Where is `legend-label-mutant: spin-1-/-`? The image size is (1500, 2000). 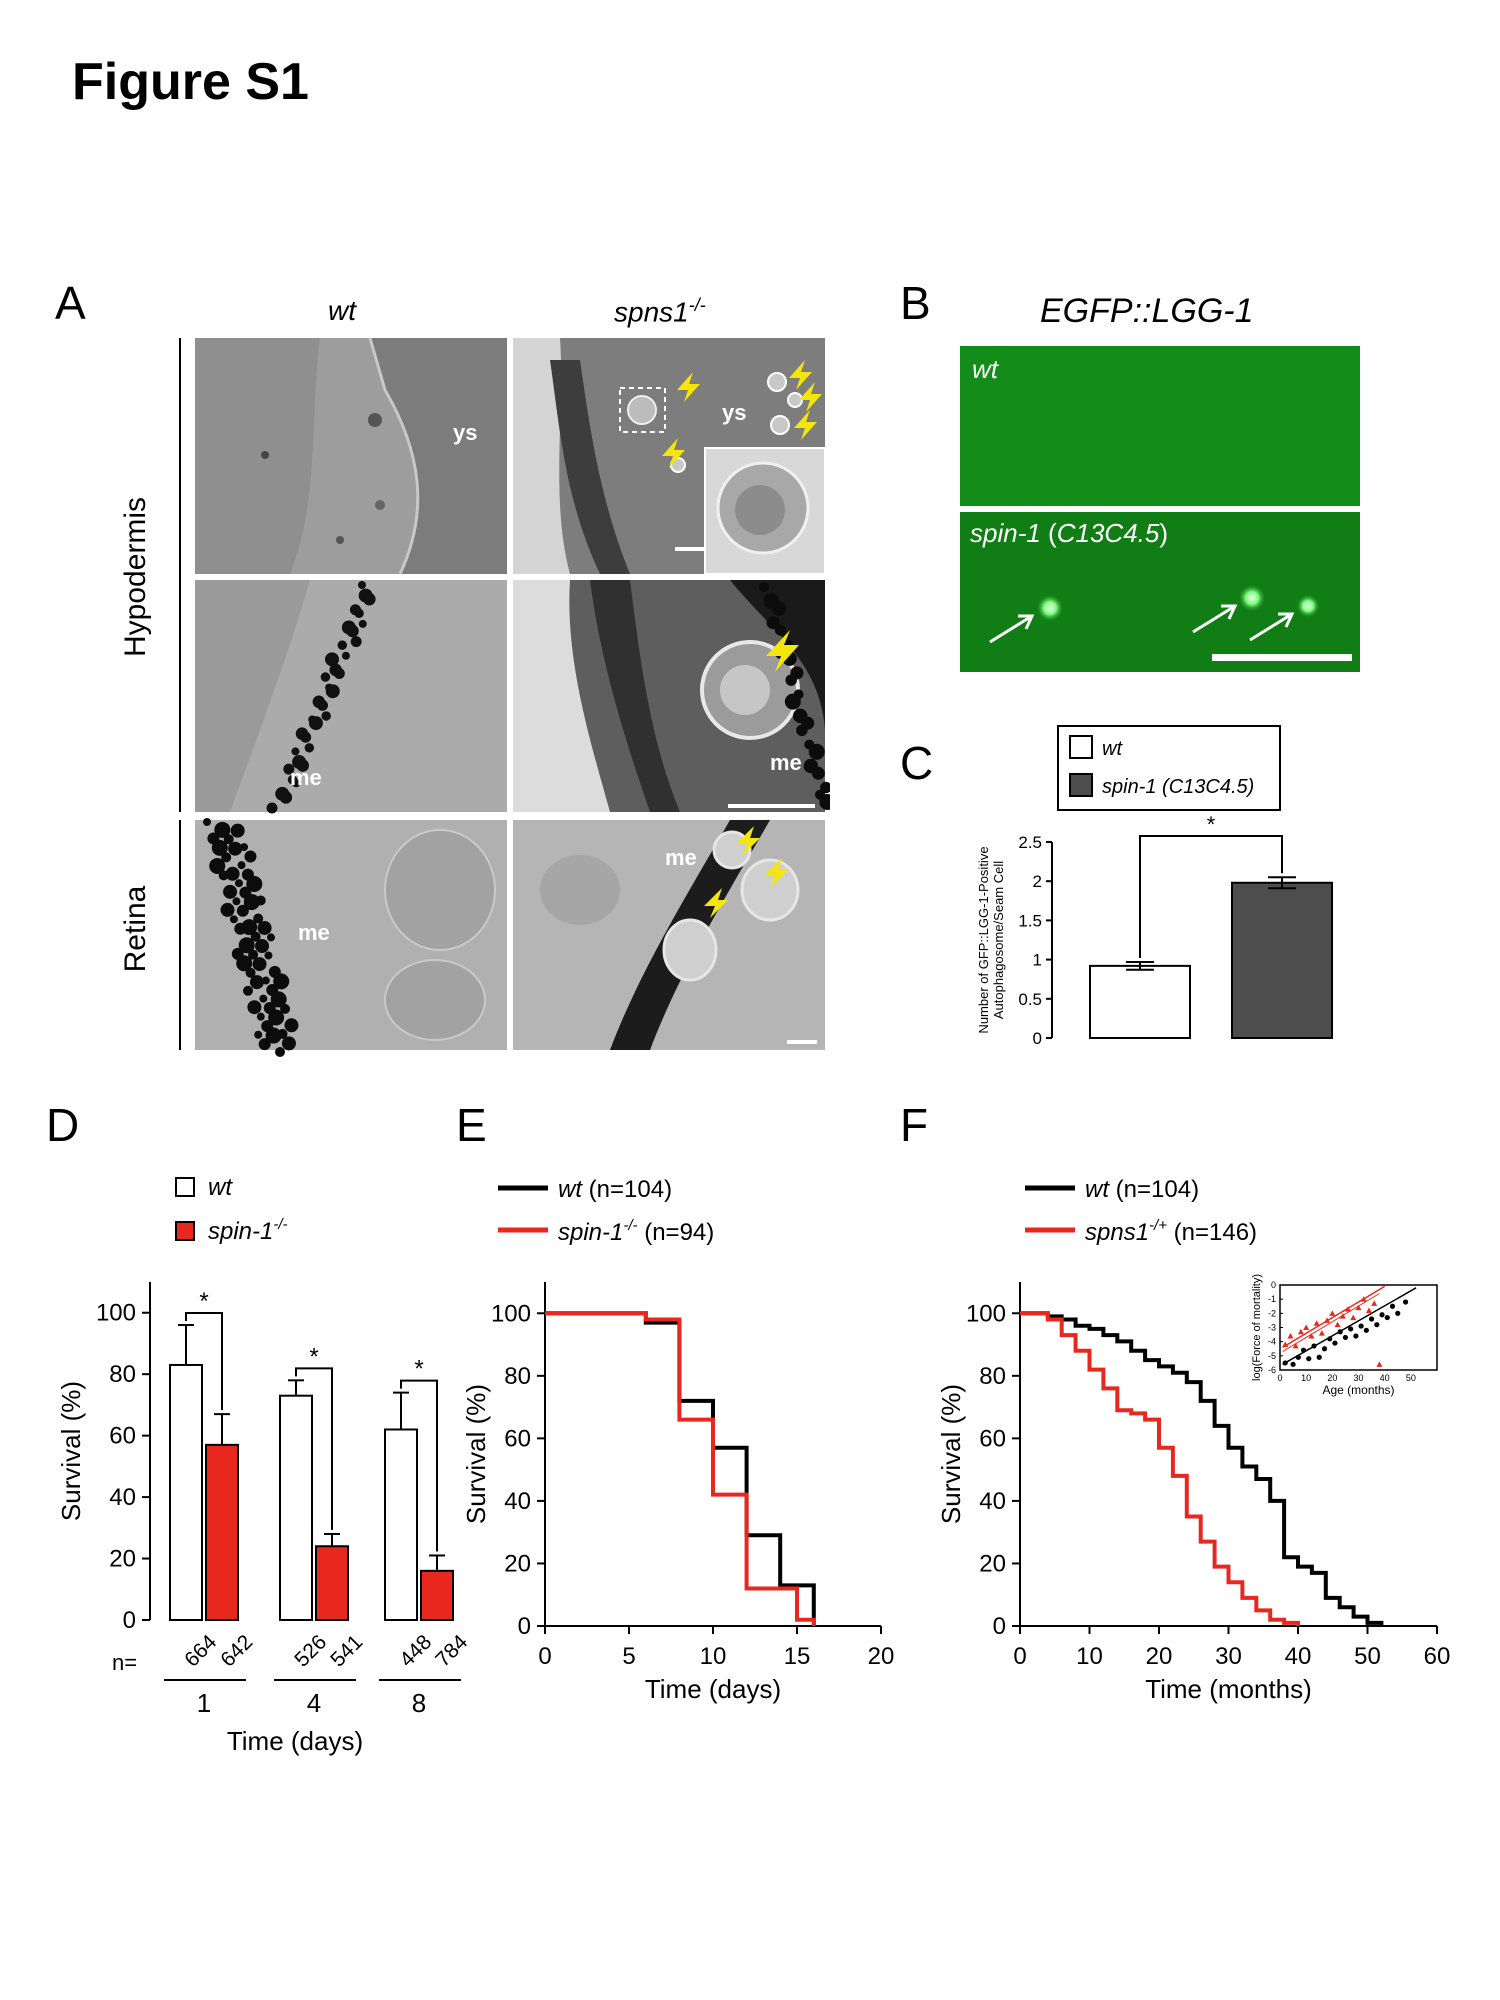
legend-label-mutant: spin-1-/- is located at coordinates (248, 1230).